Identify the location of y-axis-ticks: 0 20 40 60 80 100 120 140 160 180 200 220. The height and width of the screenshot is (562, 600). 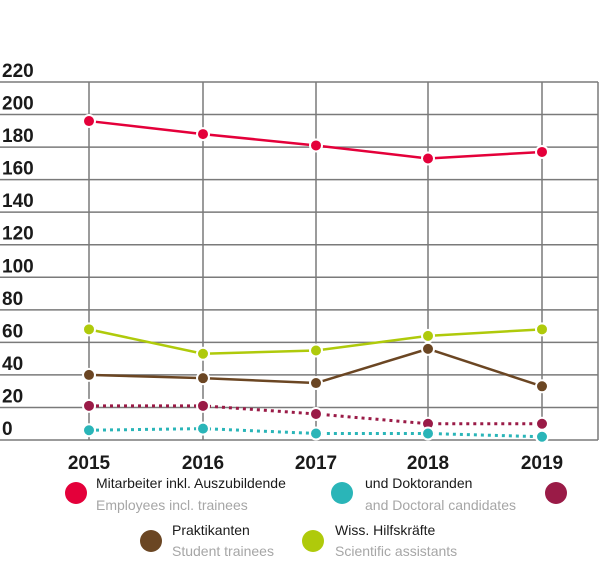
(18, 250).